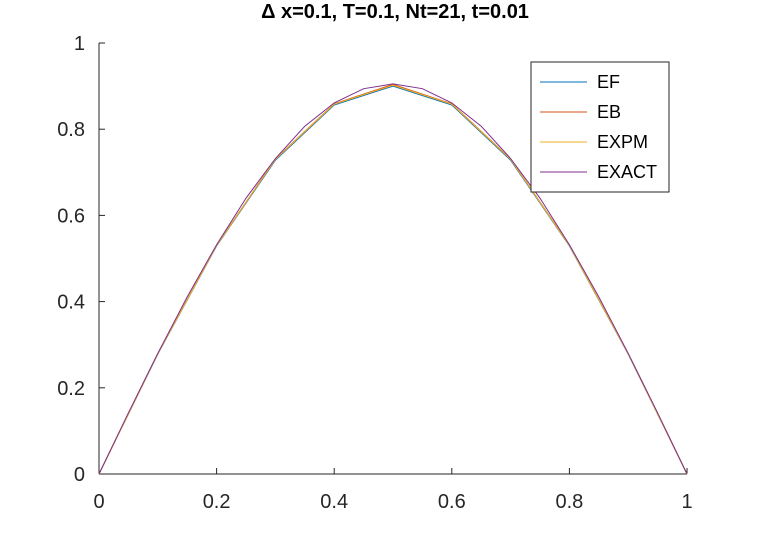 The height and width of the screenshot is (533, 760). I want to click on x-tick-label: 0, so click(98, 502).